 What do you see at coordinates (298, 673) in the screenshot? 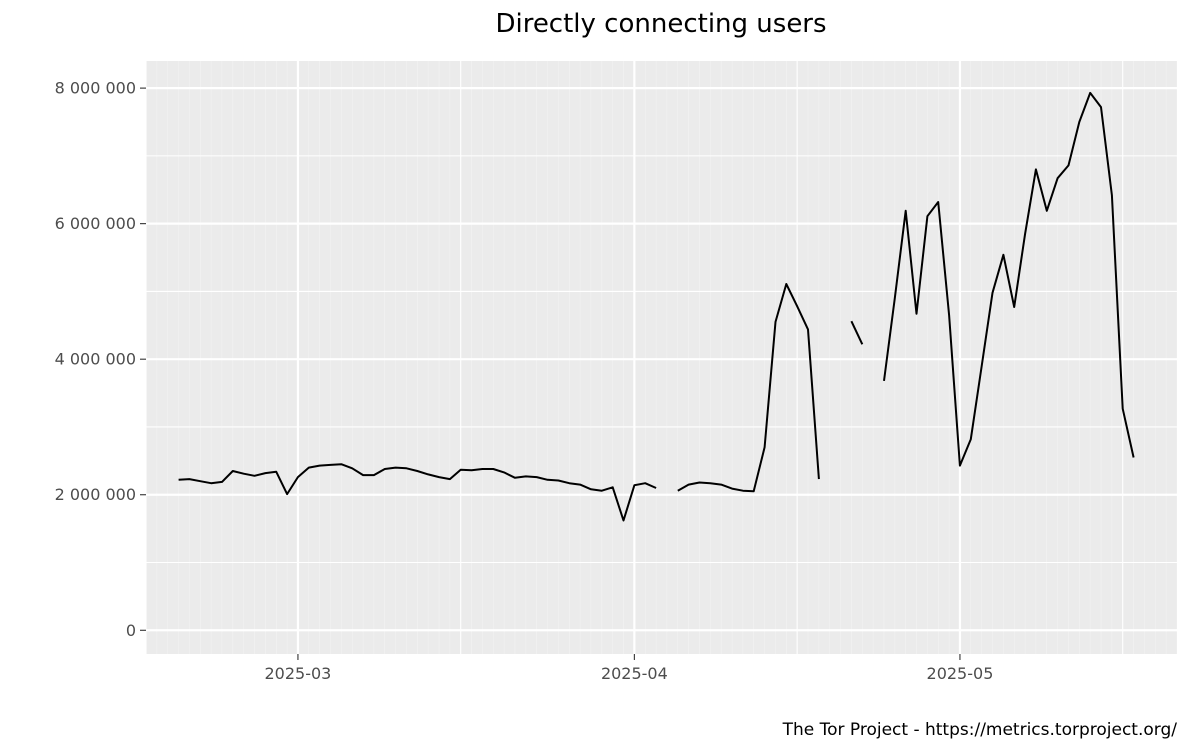
I see `x-tick-label: 2025-03` at bounding box center [298, 673].